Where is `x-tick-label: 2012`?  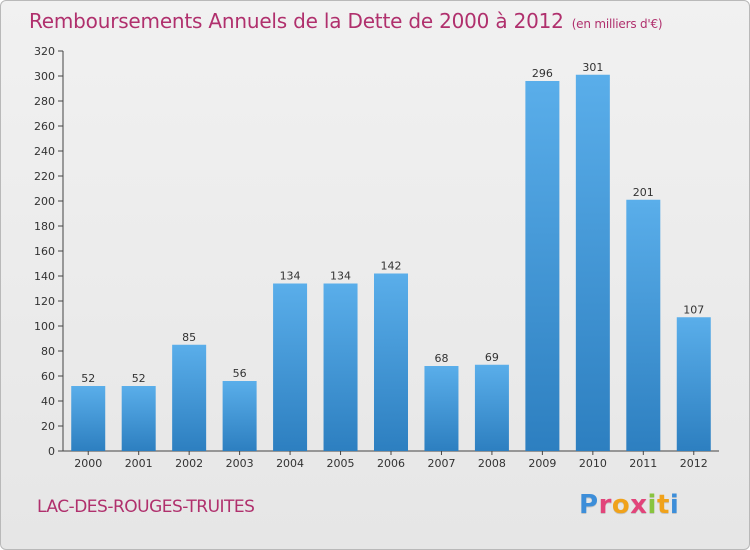
x-tick-label: 2012 is located at coordinates (694, 463).